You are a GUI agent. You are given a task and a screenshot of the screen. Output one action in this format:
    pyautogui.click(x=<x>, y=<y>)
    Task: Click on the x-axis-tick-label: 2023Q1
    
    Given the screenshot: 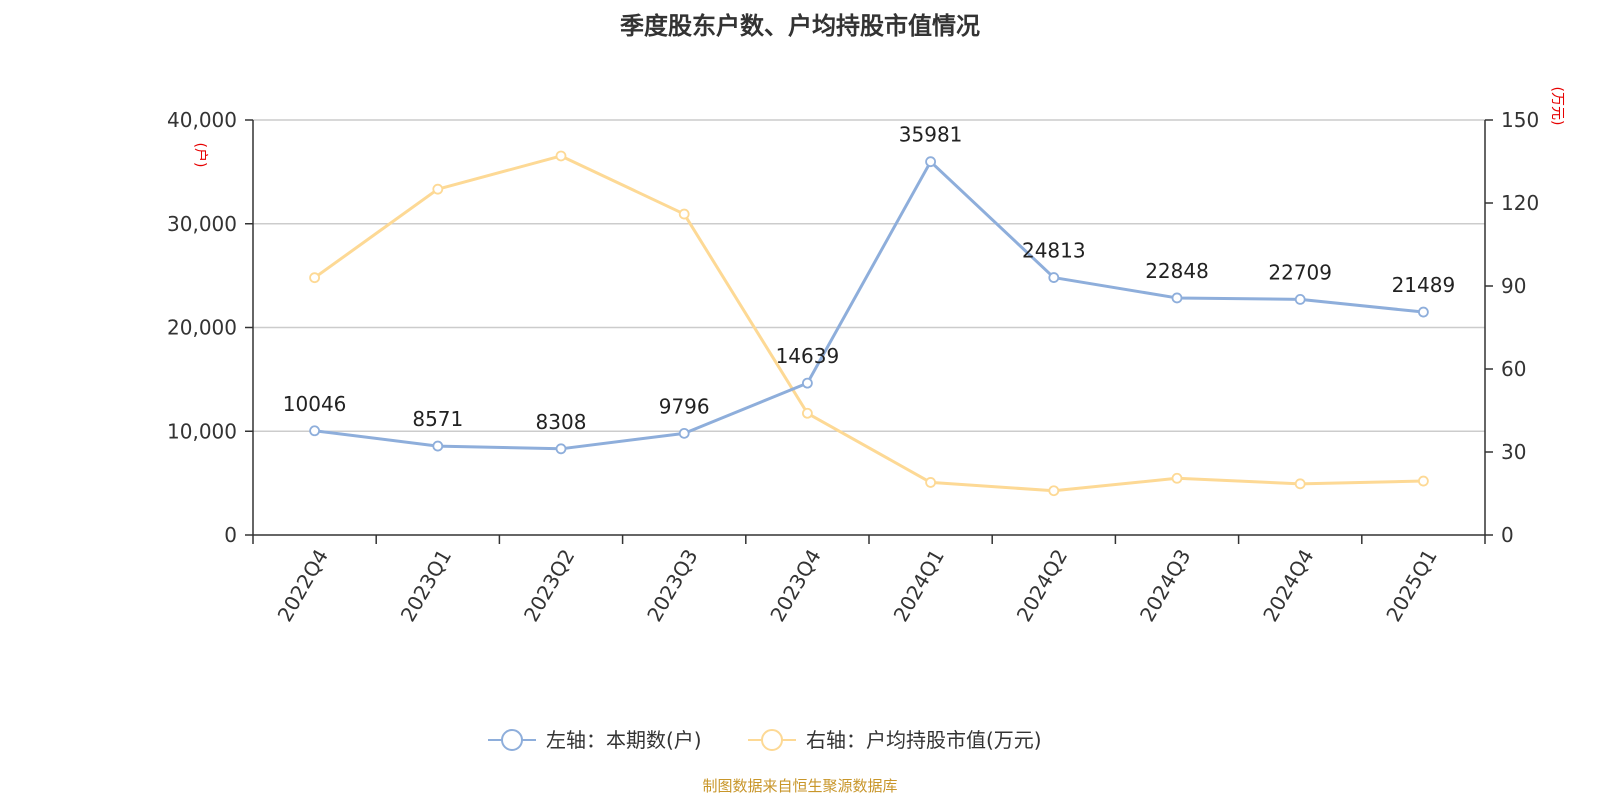 What is the action you would take?
    pyautogui.click(x=426, y=585)
    